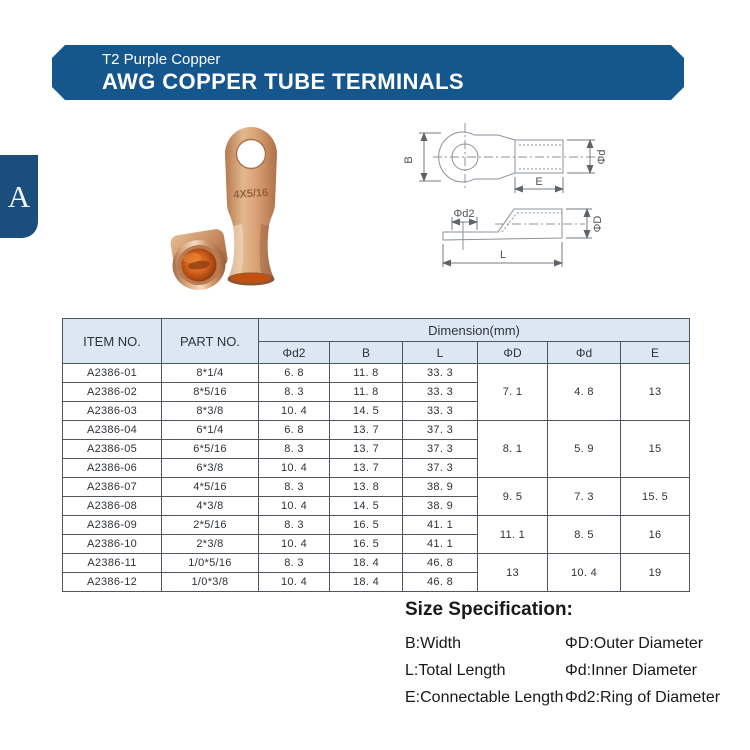 This screenshot has width=750, height=750. Describe the element at coordinates (512, 572) in the screenshot. I see `phiD-cell: 13` at that location.